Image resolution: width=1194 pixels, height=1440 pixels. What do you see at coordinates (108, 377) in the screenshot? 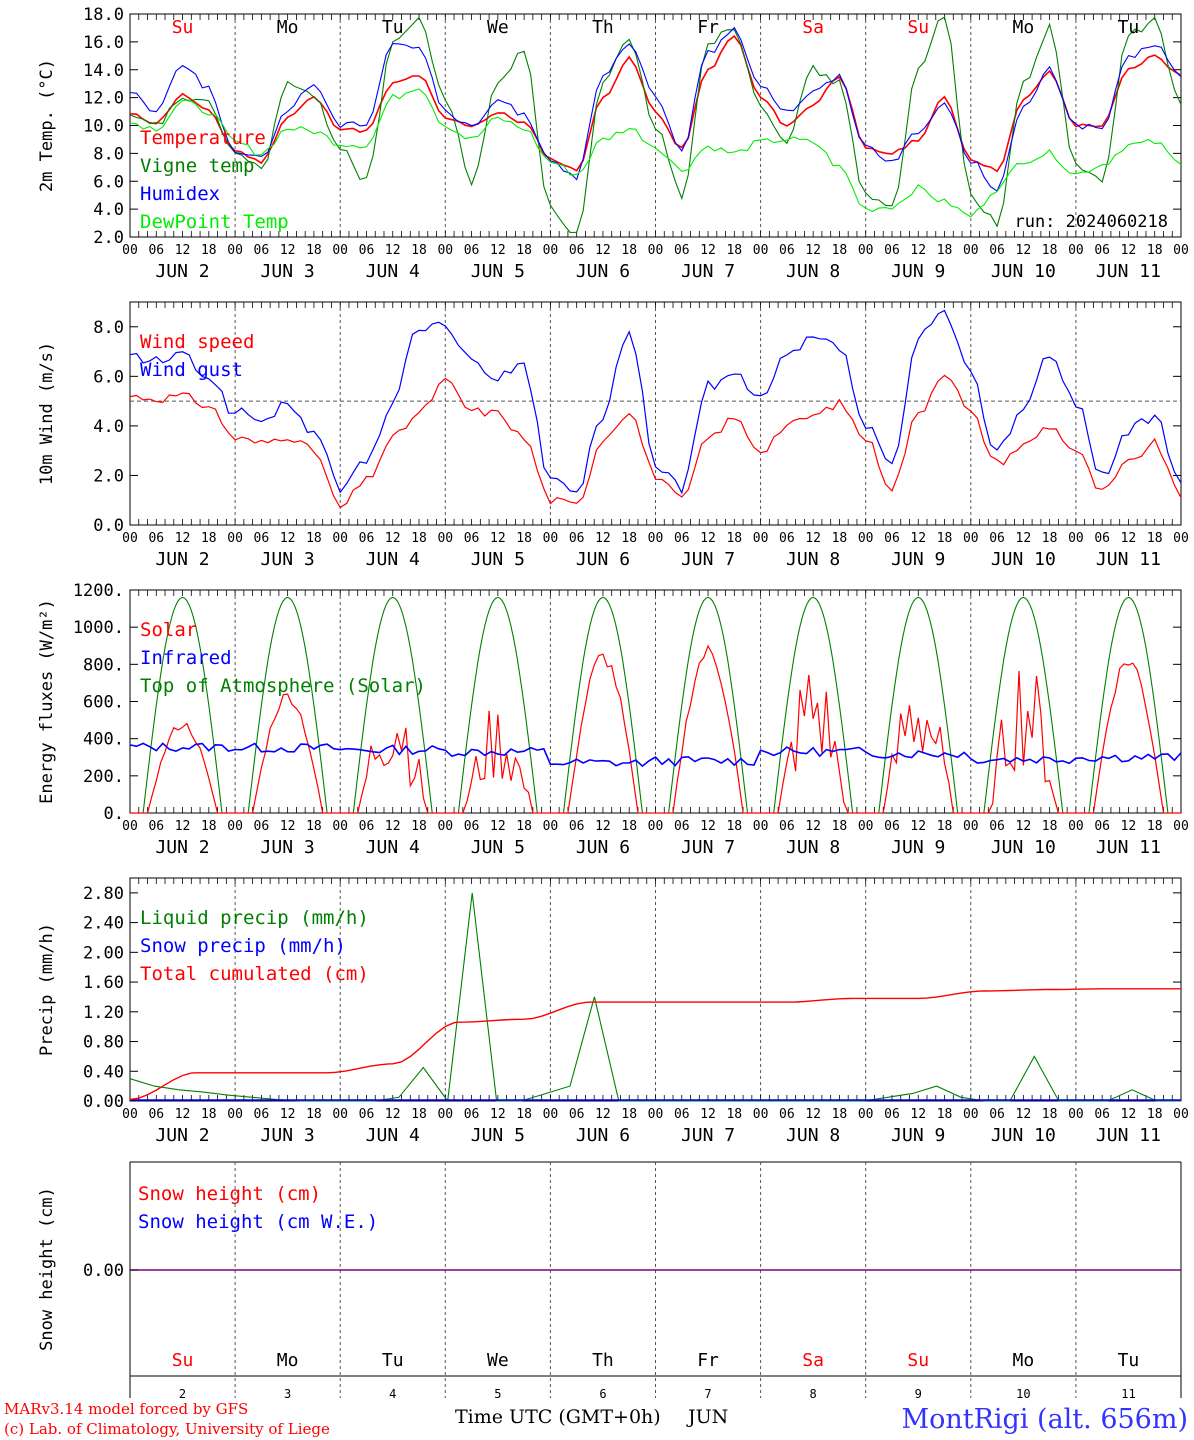
I see `y-tick-label: 6.0` at bounding box center [108, 377].